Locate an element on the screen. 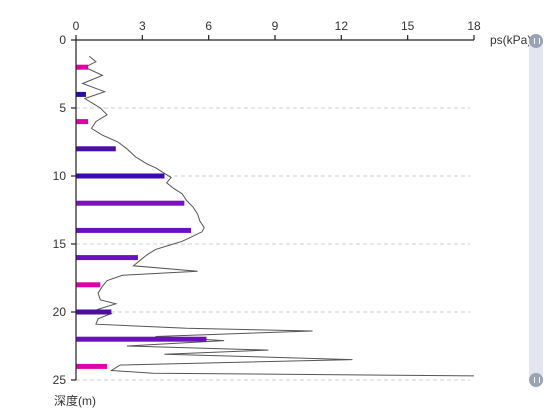 The width and height of the screenshot is (550, 420). y-axis-title: 深度(m) is located at coordinates (75, 400).